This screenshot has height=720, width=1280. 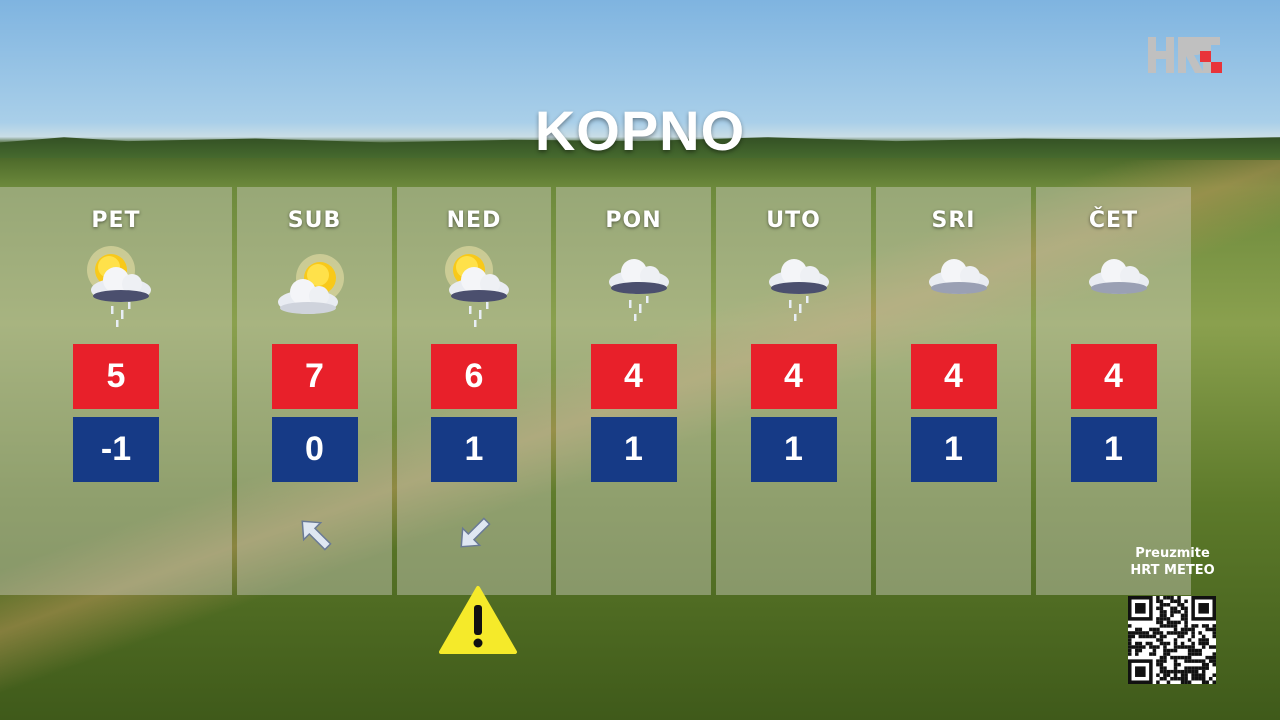 What do you see at coordinates (1172, 553) in the screenshot?
I see `promo-line1: Preuzmite` at bounding box center [1172, 553].